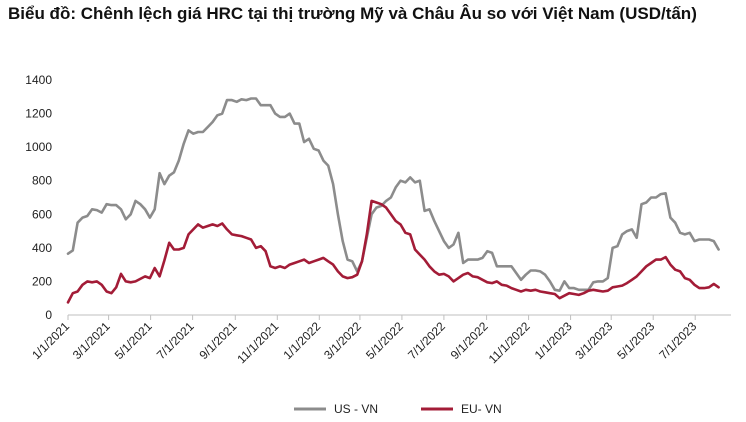 The image size is (746, 422). I want to click on x-tick-label: 3/1/2023, so click(593, 340).